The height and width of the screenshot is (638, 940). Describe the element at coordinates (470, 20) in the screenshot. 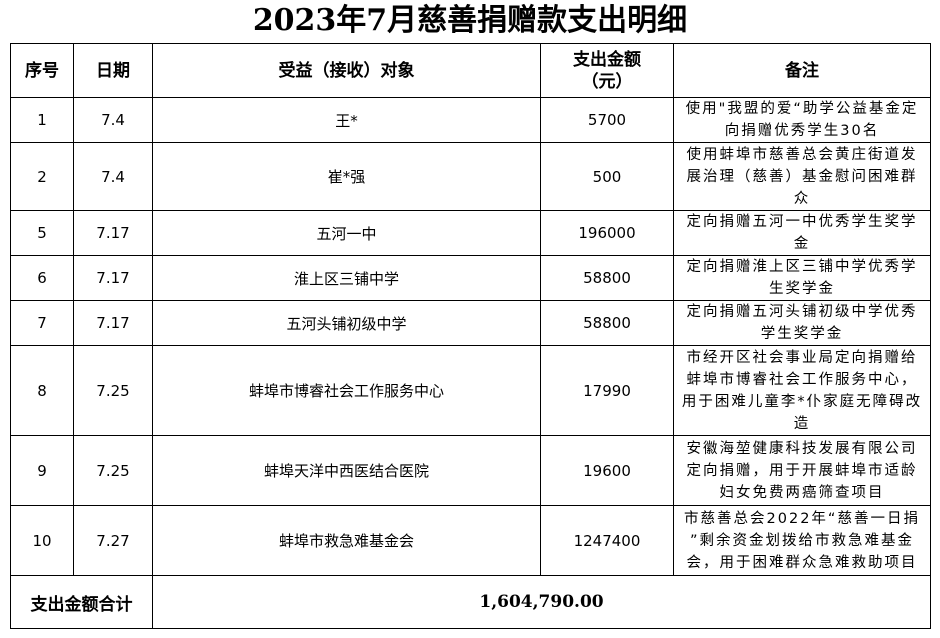

I see `page-title: 2023年7月慈善捐赠款支出明细` at that location.